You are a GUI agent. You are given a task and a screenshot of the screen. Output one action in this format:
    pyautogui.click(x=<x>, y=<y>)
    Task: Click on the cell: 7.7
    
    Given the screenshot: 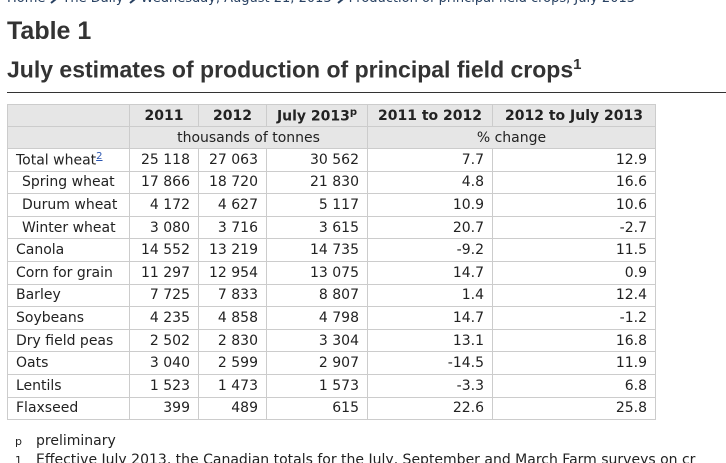 What is the action you would take?
    pyautogui.click(x=430, y=160)
    